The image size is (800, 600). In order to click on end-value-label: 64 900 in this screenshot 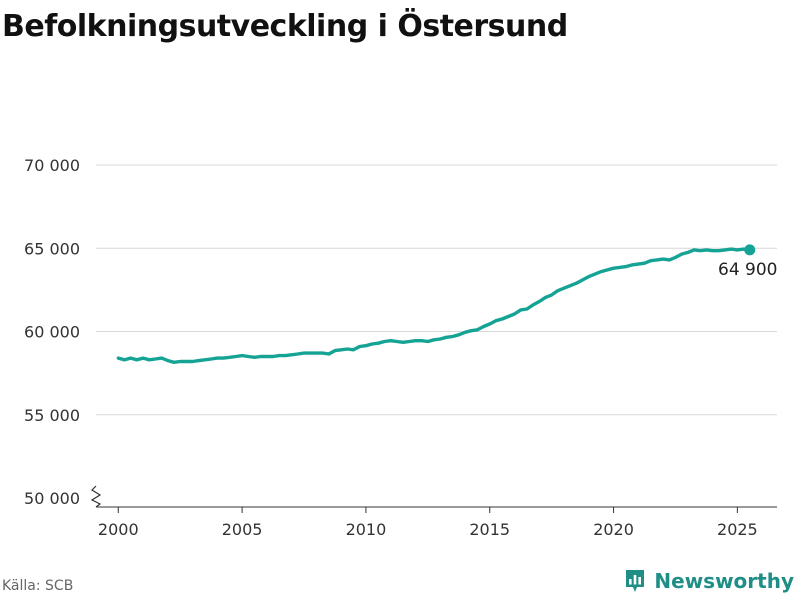, I will do `click(747, 270)`.